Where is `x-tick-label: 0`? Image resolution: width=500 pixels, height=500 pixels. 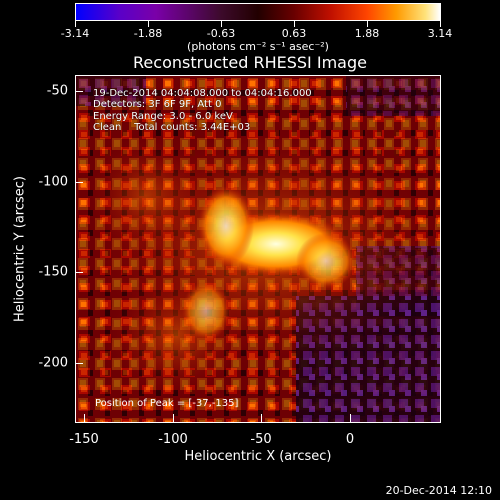 x-tick-label: 0 is located at coordinates (350, 439).